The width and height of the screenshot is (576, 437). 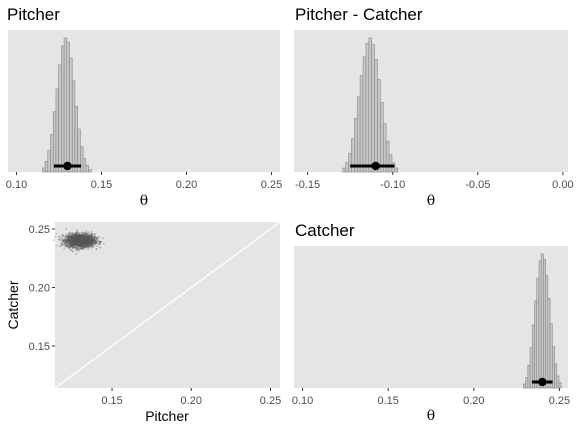 I want to click on x-tick-label: 0.25, so click(x=270, y=401).